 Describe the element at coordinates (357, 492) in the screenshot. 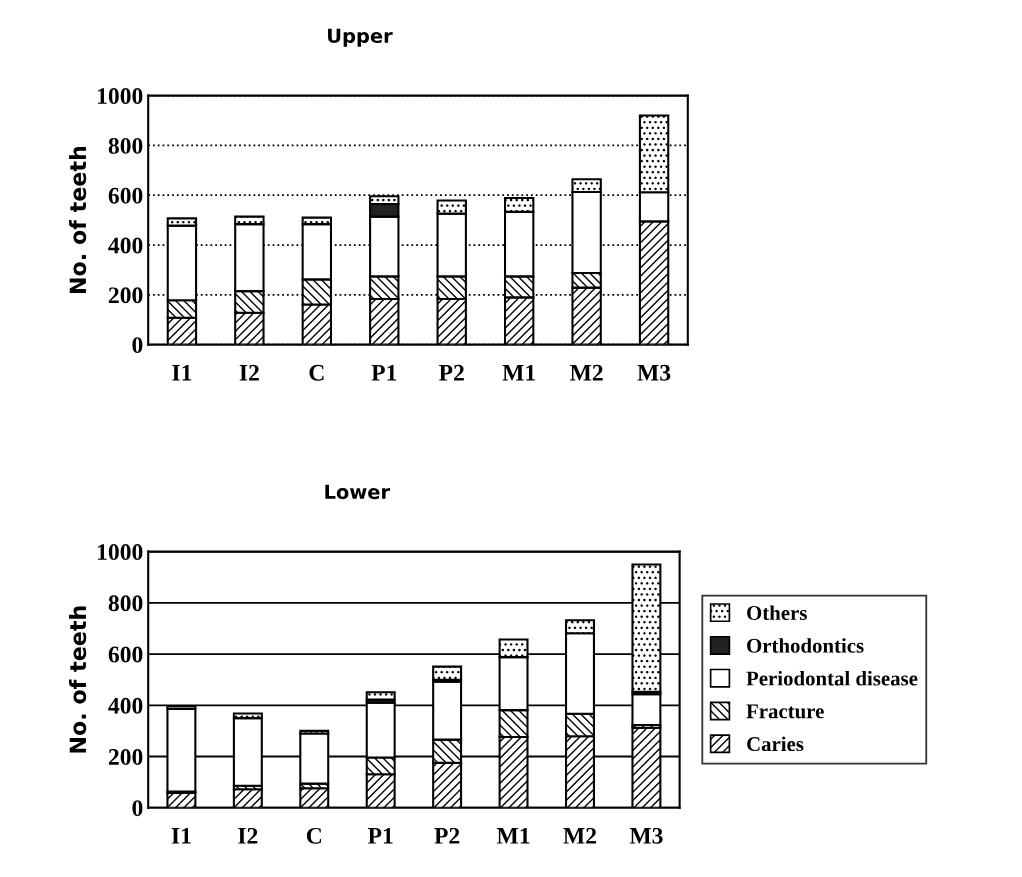

I see `chart-title: Lower` at that location.